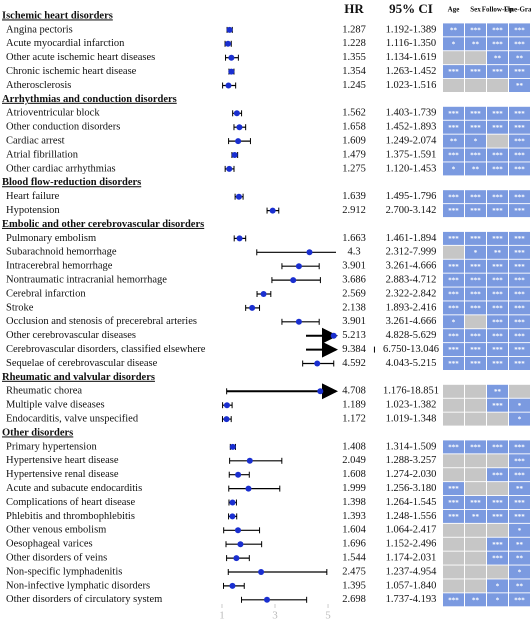 The width and height of the screenshot is (531, 628). Describe the element at coordinates (354, 29) in the screenshot. I see `hr-value: 1.287` at that location.